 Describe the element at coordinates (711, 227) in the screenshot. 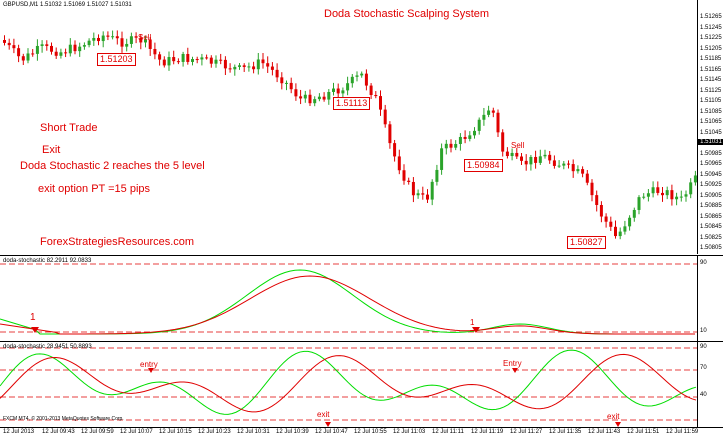

I see `price-scale-label: 1.50845` at that location.